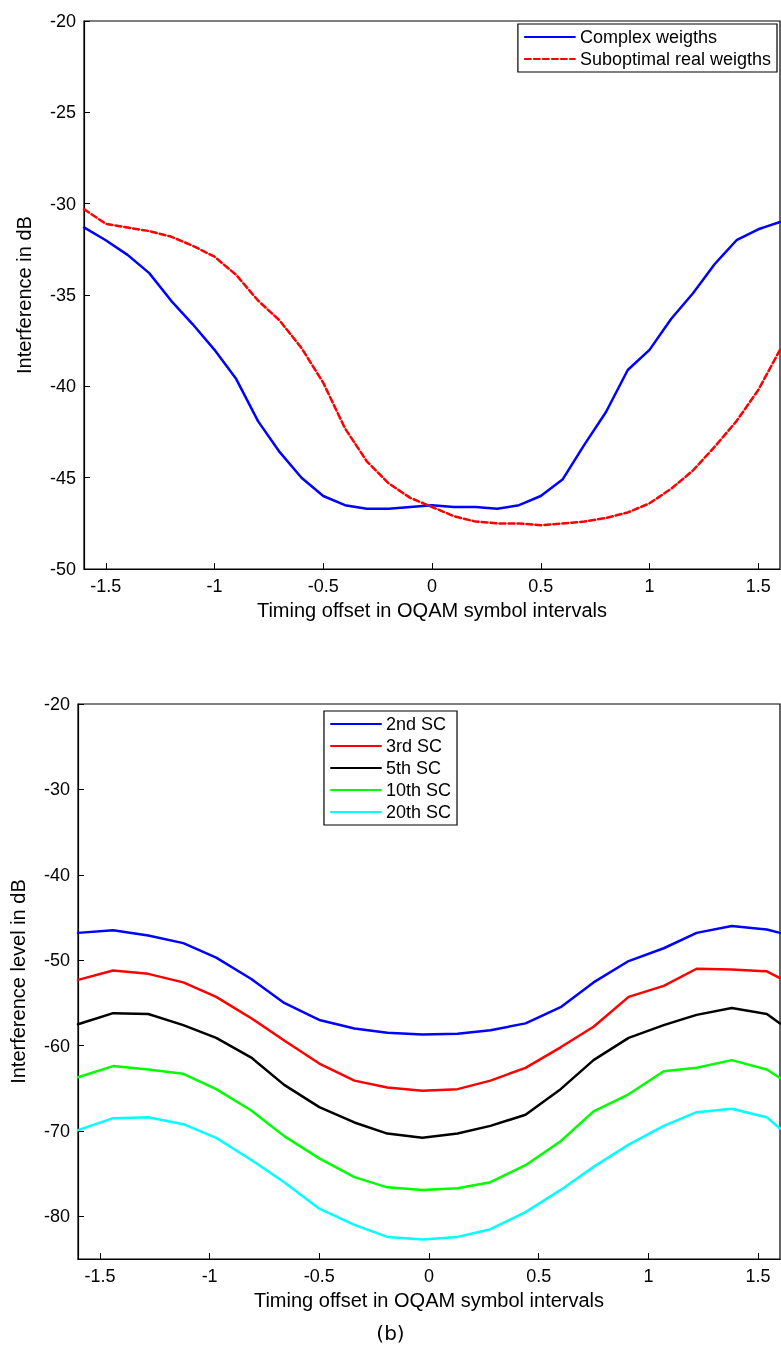 Image resolution: width=781 pixels, height=1367 pixels. I want to click on y-tick-label: -45, so click(62, 477).